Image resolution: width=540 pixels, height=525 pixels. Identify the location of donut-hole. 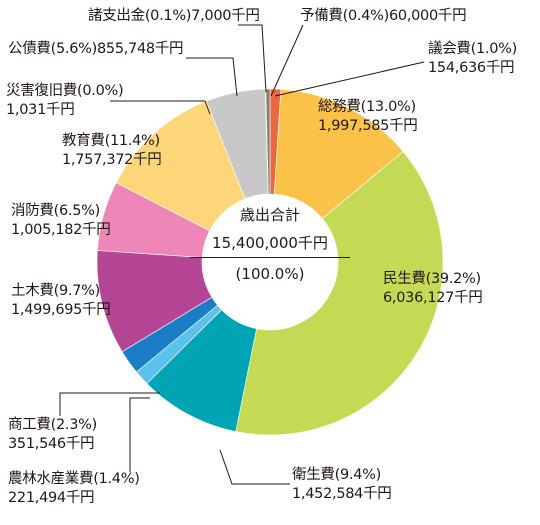
(270, 262).